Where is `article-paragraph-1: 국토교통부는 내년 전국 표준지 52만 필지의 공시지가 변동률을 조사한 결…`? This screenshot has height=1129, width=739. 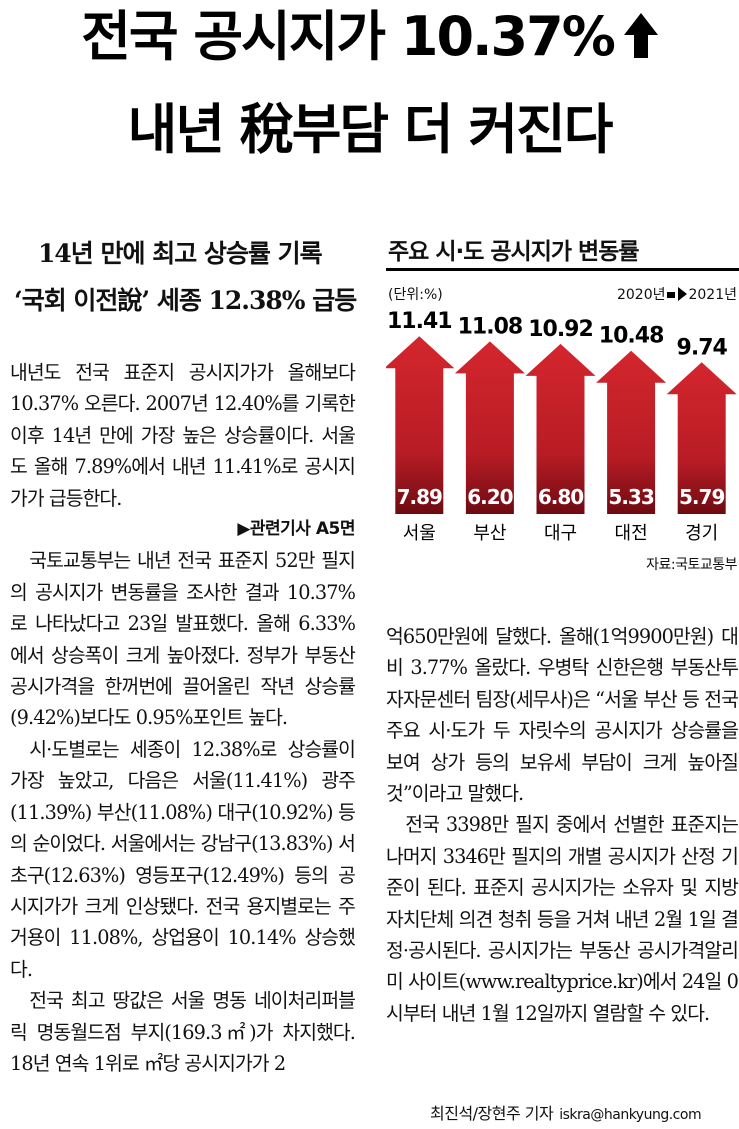 article-paragraph-1: 국토교통부는 내년 전국 표준지 52만 필지의 공시지가 변동률을 조사한 결… is located at coordinates (183, 639).